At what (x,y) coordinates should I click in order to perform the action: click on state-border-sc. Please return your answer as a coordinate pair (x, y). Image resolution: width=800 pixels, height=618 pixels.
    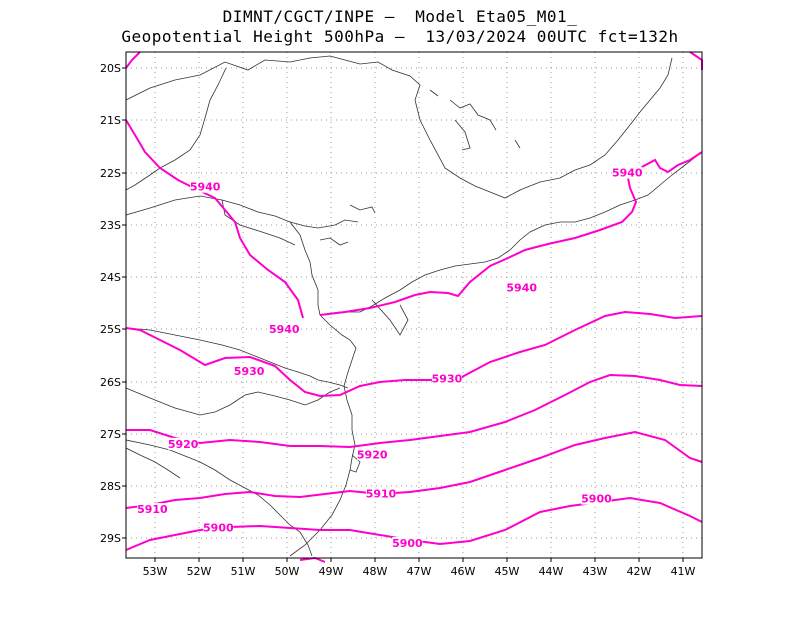
    Looking at the image, I should click on (237, 358).